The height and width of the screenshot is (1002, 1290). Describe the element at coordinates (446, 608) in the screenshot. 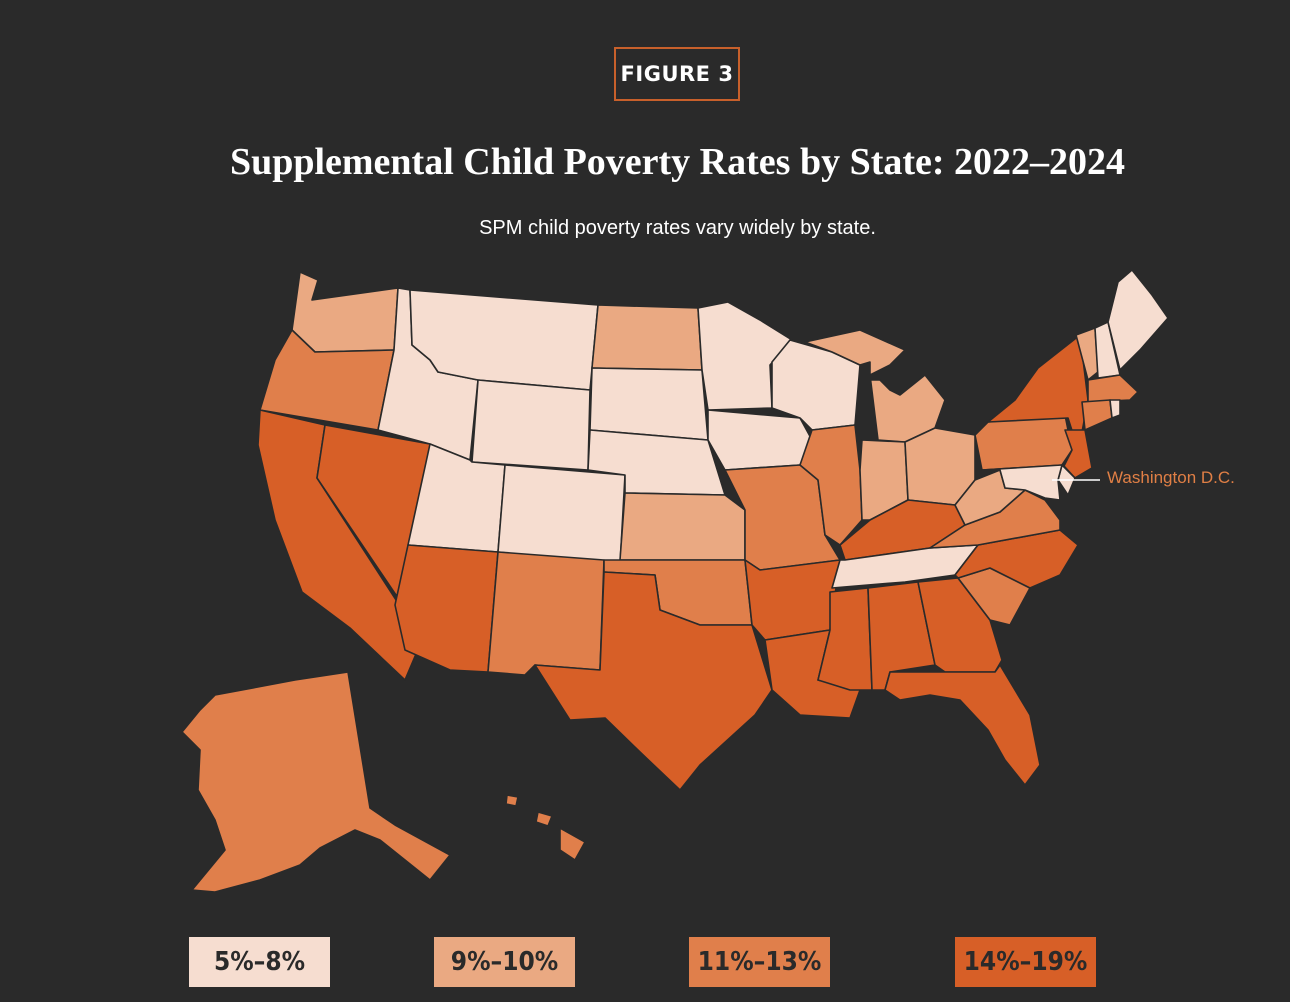

I see `state-AZ` at that location.